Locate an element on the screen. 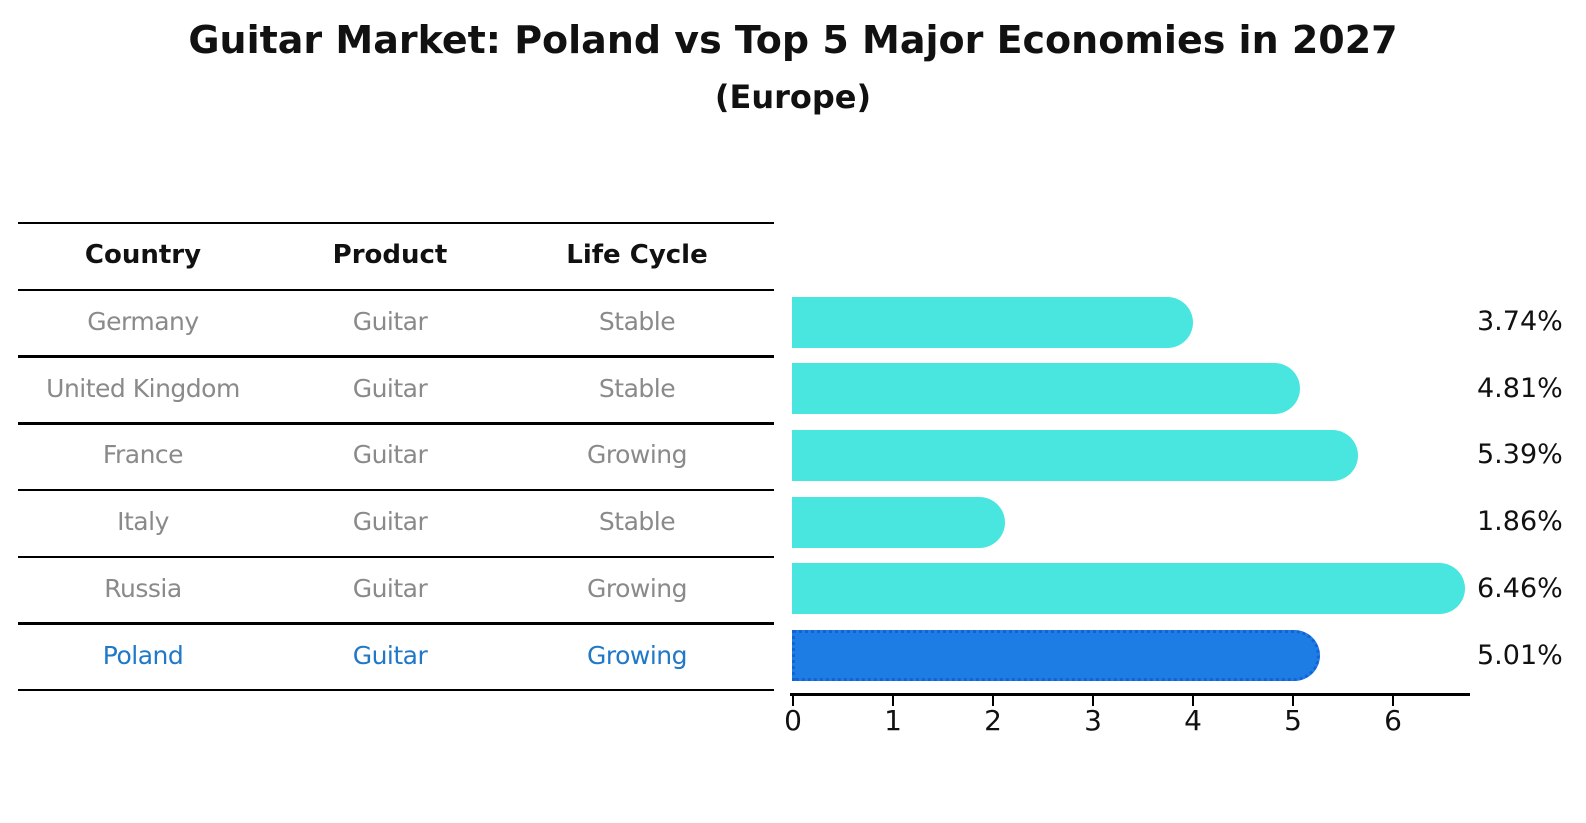 The image size is (1586, 823). column-header-country: Country is located at coordinates (143, 255).